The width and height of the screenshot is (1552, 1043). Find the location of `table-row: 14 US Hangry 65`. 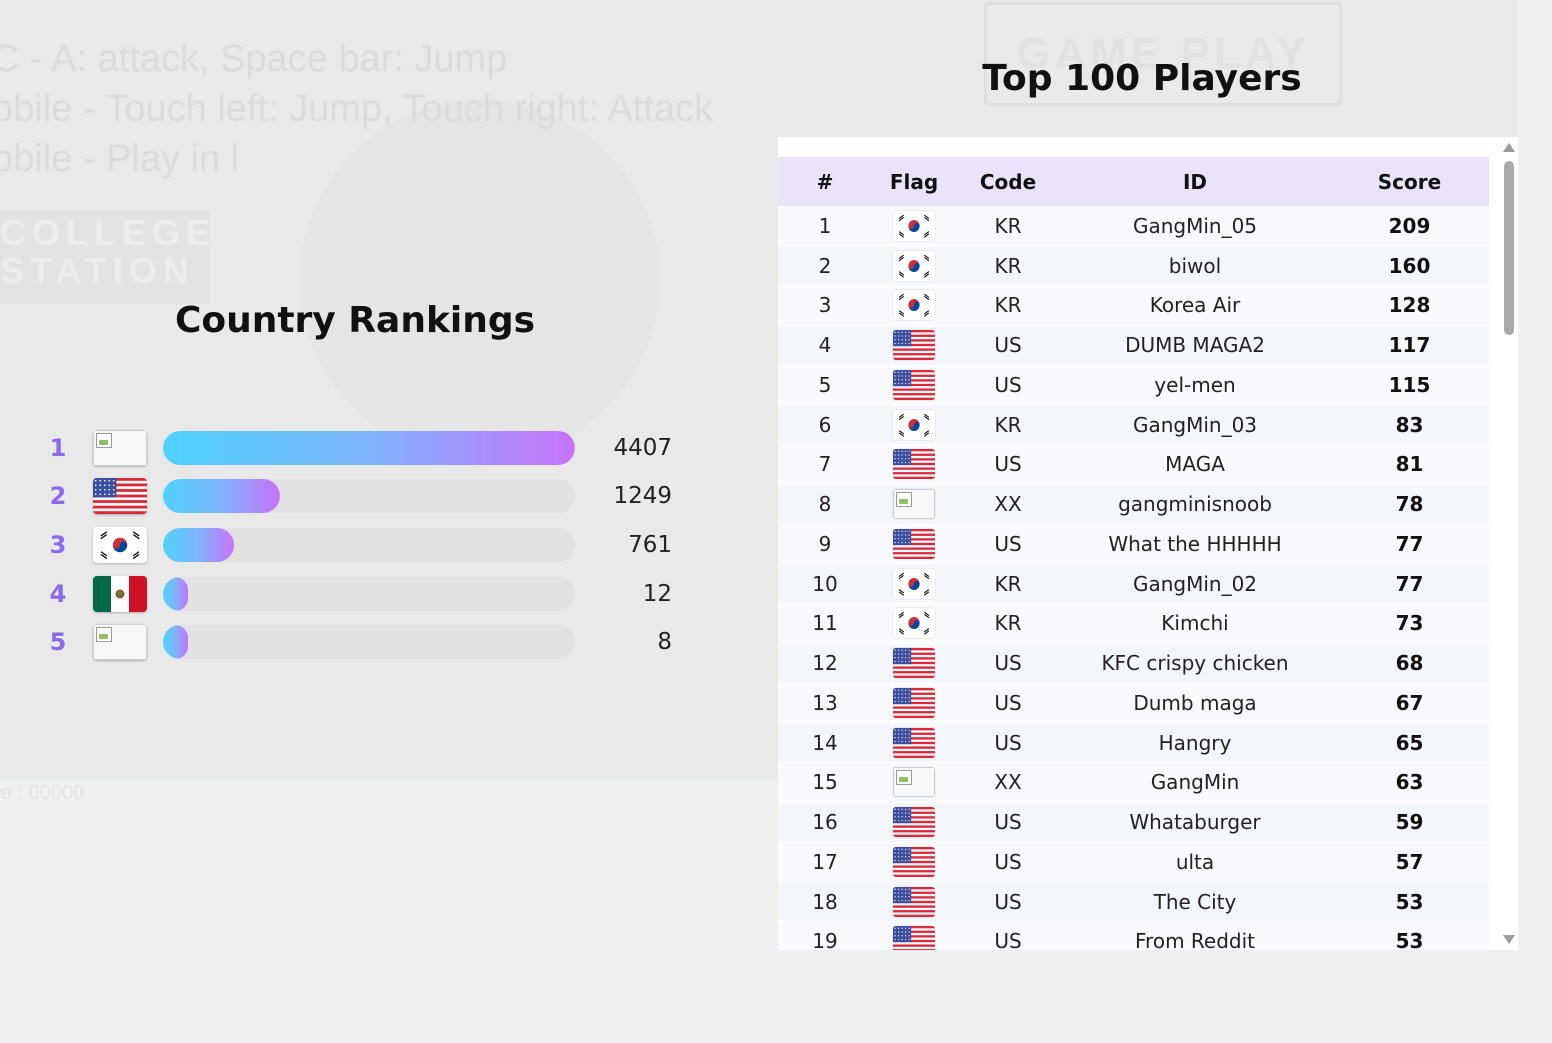

table-row: 14 US Hangry 65 is located at coordinates (1133, 742).